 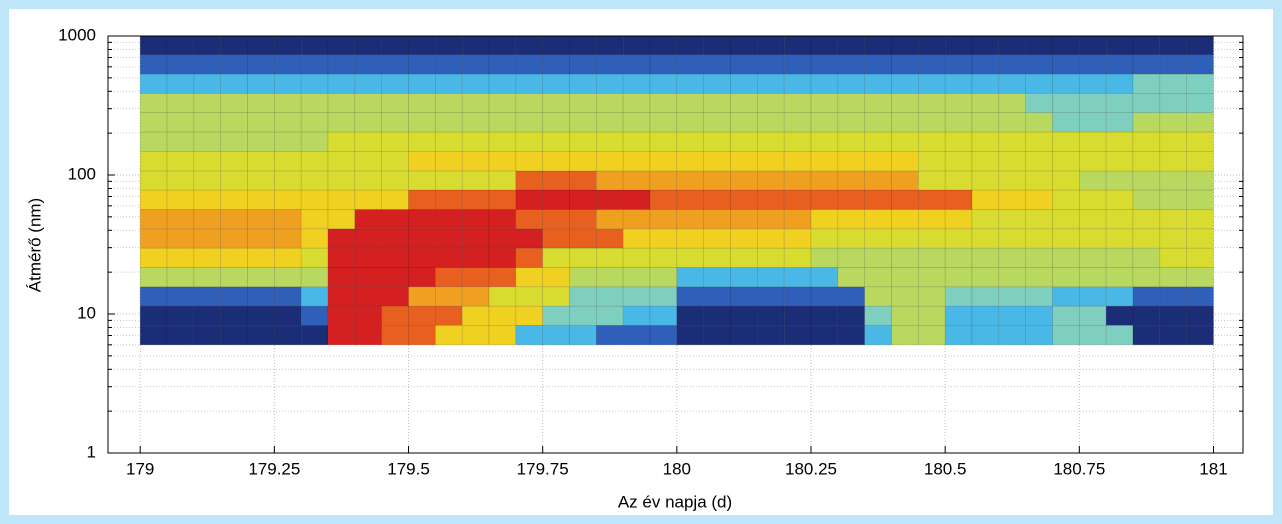 I want to click on y-axis-label: Átmérő (nm), so click(x=34, y=245).